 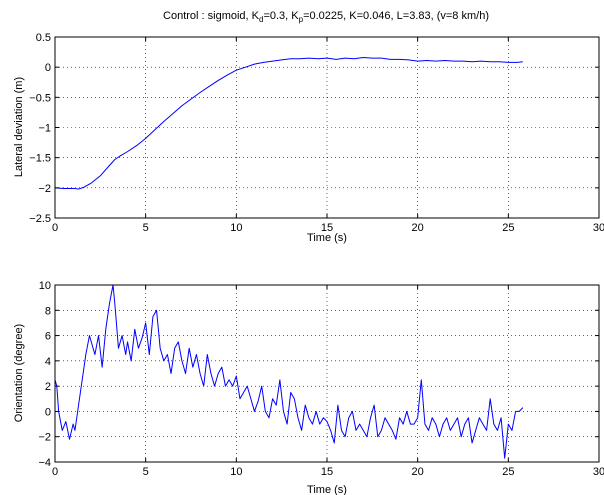 I want to click on lateral-deviation-ytick-label: −0.5, so click(x=40, y=98).